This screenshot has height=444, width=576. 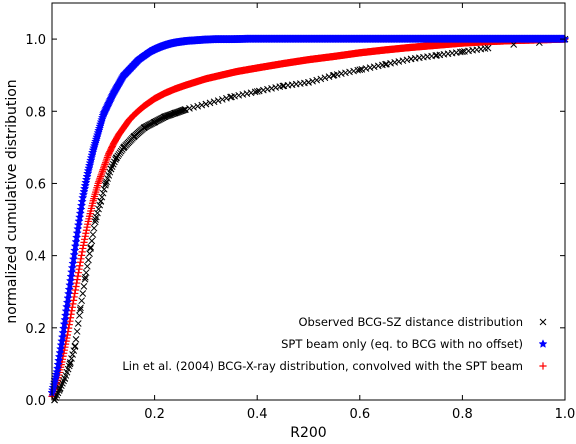 What do you see at coordinates (35, 112) in the screenshot?
I see `y-tick-label: 0.8` at bounding box center [35, 112].